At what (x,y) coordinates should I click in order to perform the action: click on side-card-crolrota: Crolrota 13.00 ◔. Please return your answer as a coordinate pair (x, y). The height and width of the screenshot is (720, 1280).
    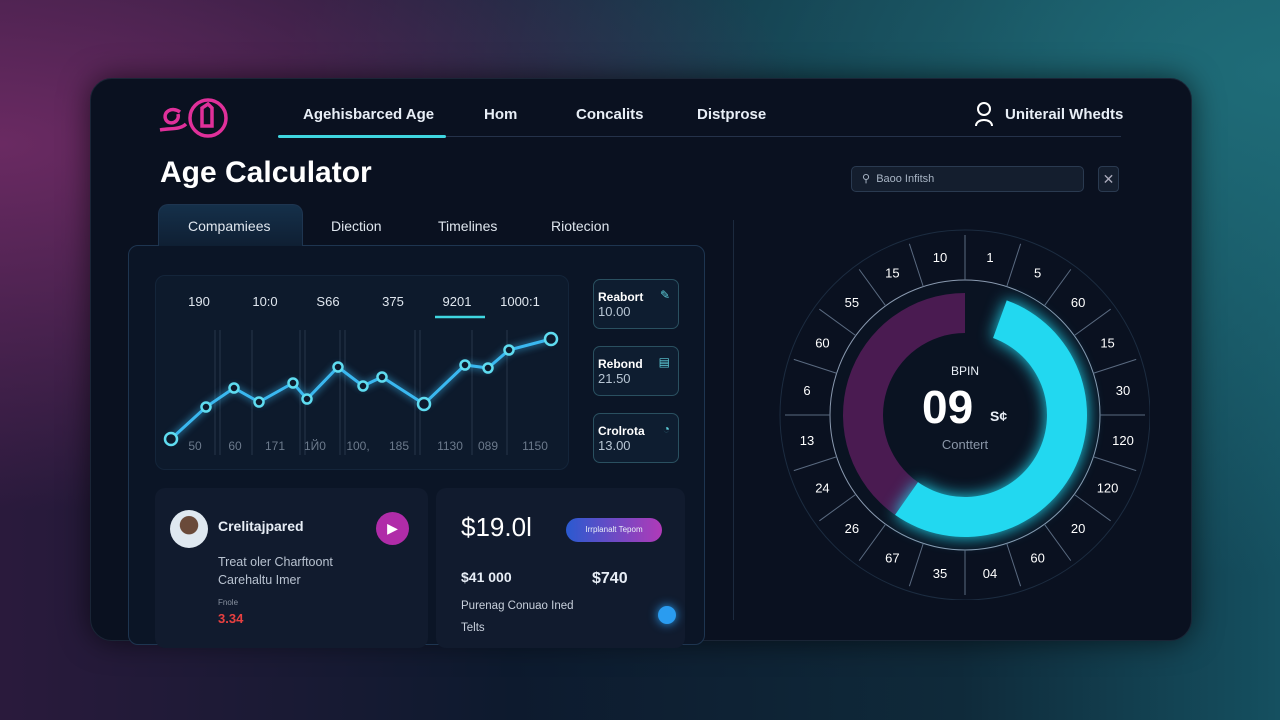
    Looking at the image, I should click on (636, 438).